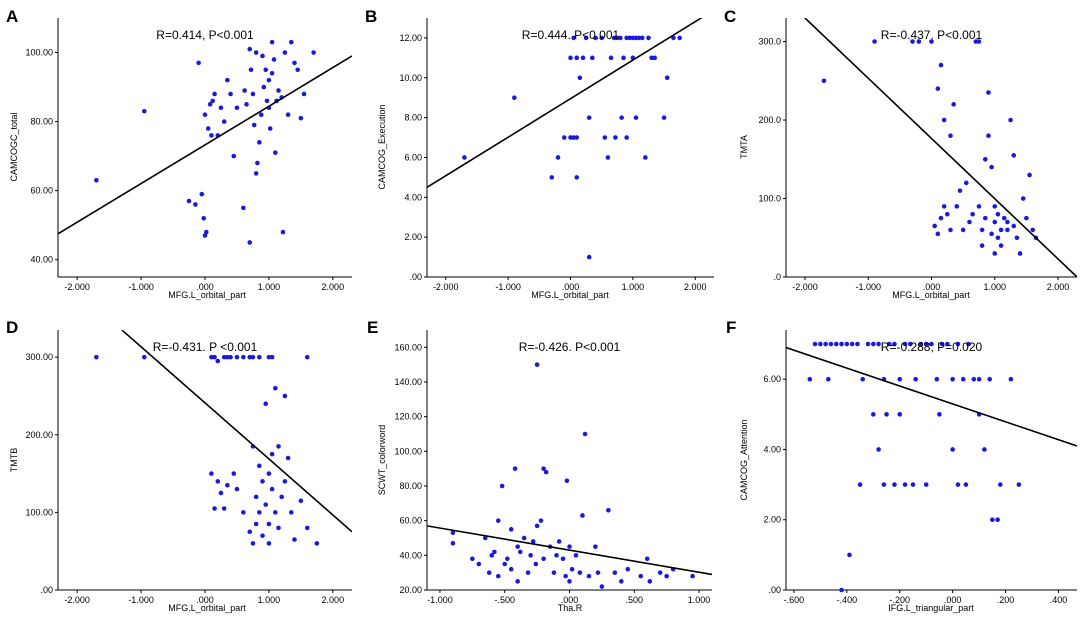 Image resolution: width=1084 pixels, height=625 pixels. Describe the element at coordinates (205, 347) in the screenshot. I see `panel-d-annotation: R=-0.431. P <0.001` at that location.